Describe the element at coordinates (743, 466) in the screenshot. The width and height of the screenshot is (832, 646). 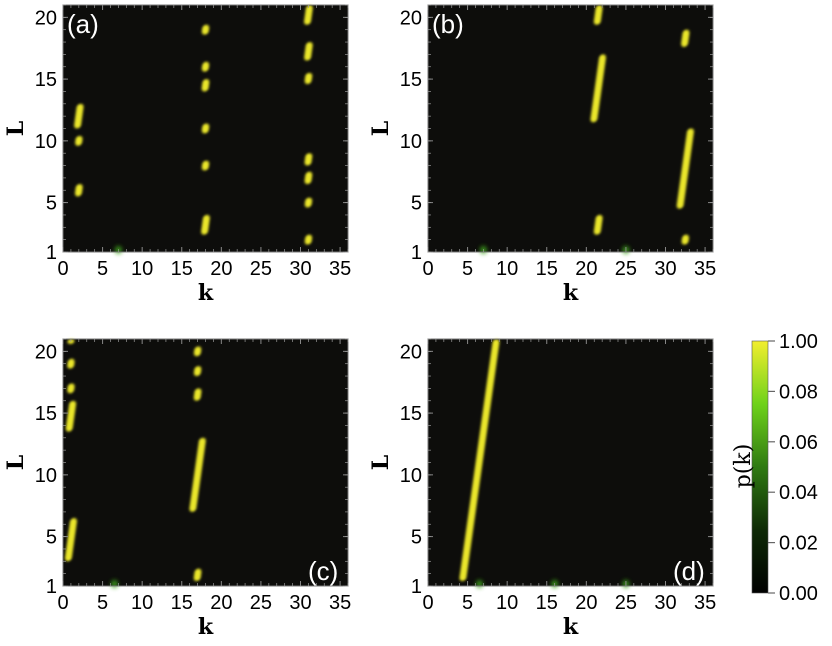
I see `colorbar-title: p(k)` at that location.